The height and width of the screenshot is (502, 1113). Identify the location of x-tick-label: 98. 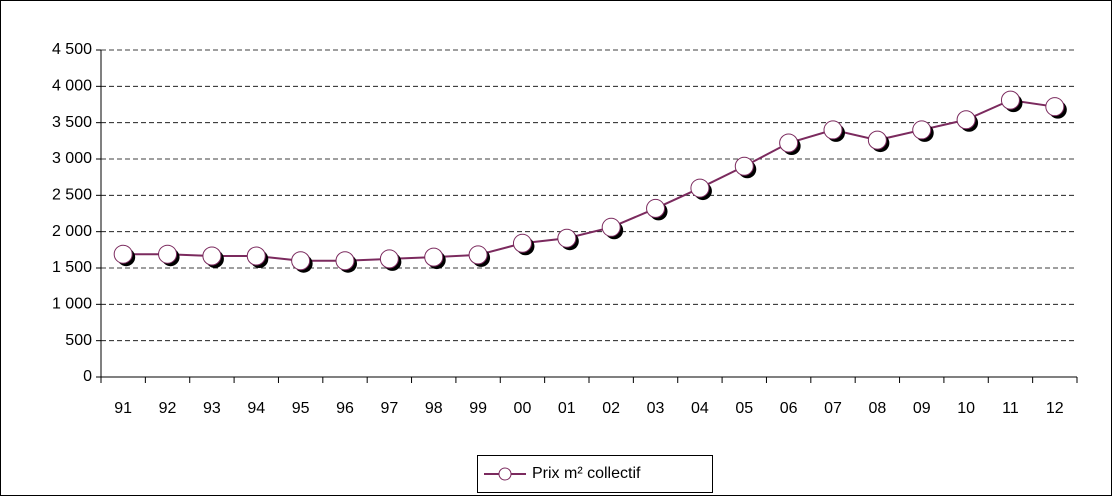
(434, 408).